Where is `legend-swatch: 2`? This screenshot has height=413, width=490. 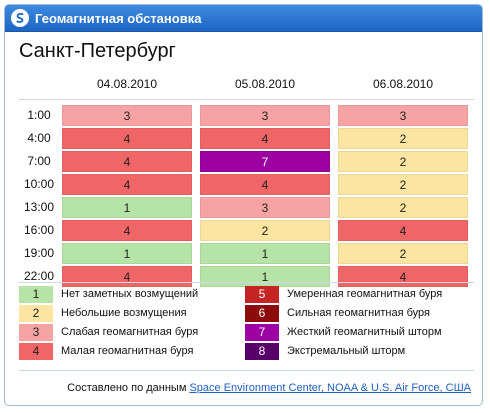 legend-swatch: 2 is located at coordinates (36, 313).